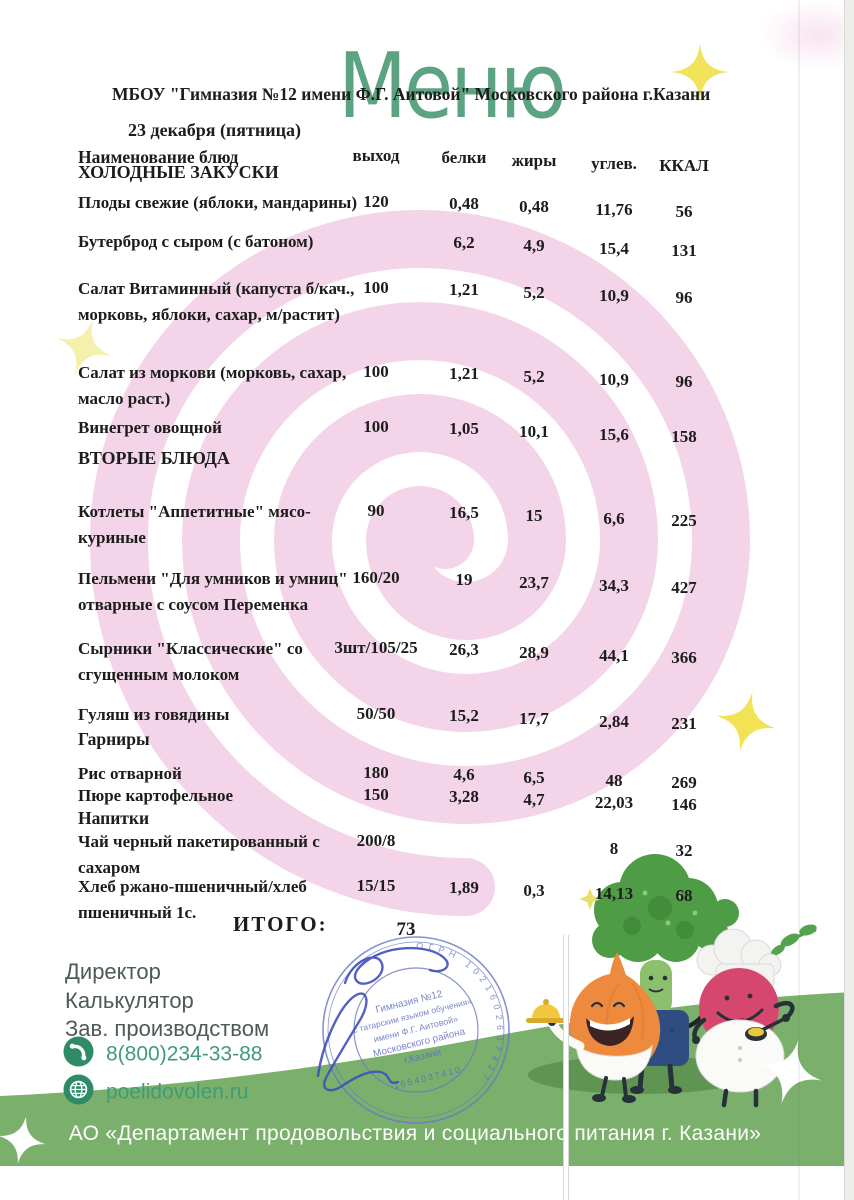 Image resolution: width=854 pixels, height=1200 pixels. What do you see at coordinates (23, 1140) in the screenshot?
I see `star-white-bottom-left-icon` at bounding box center [23, 1140].